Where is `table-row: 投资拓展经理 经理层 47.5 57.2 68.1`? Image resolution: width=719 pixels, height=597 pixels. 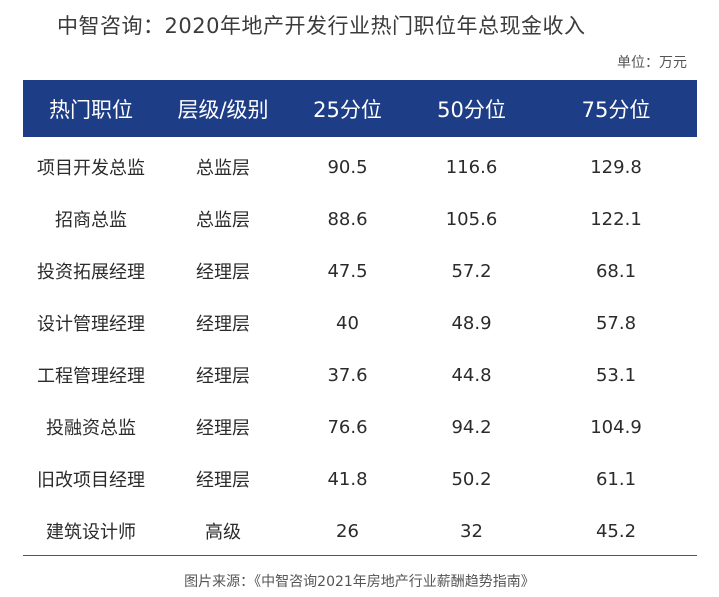 table-row: 投资拓展经理 经理层 47.5 57.2 68.1 is located at coordinates (360, 271).